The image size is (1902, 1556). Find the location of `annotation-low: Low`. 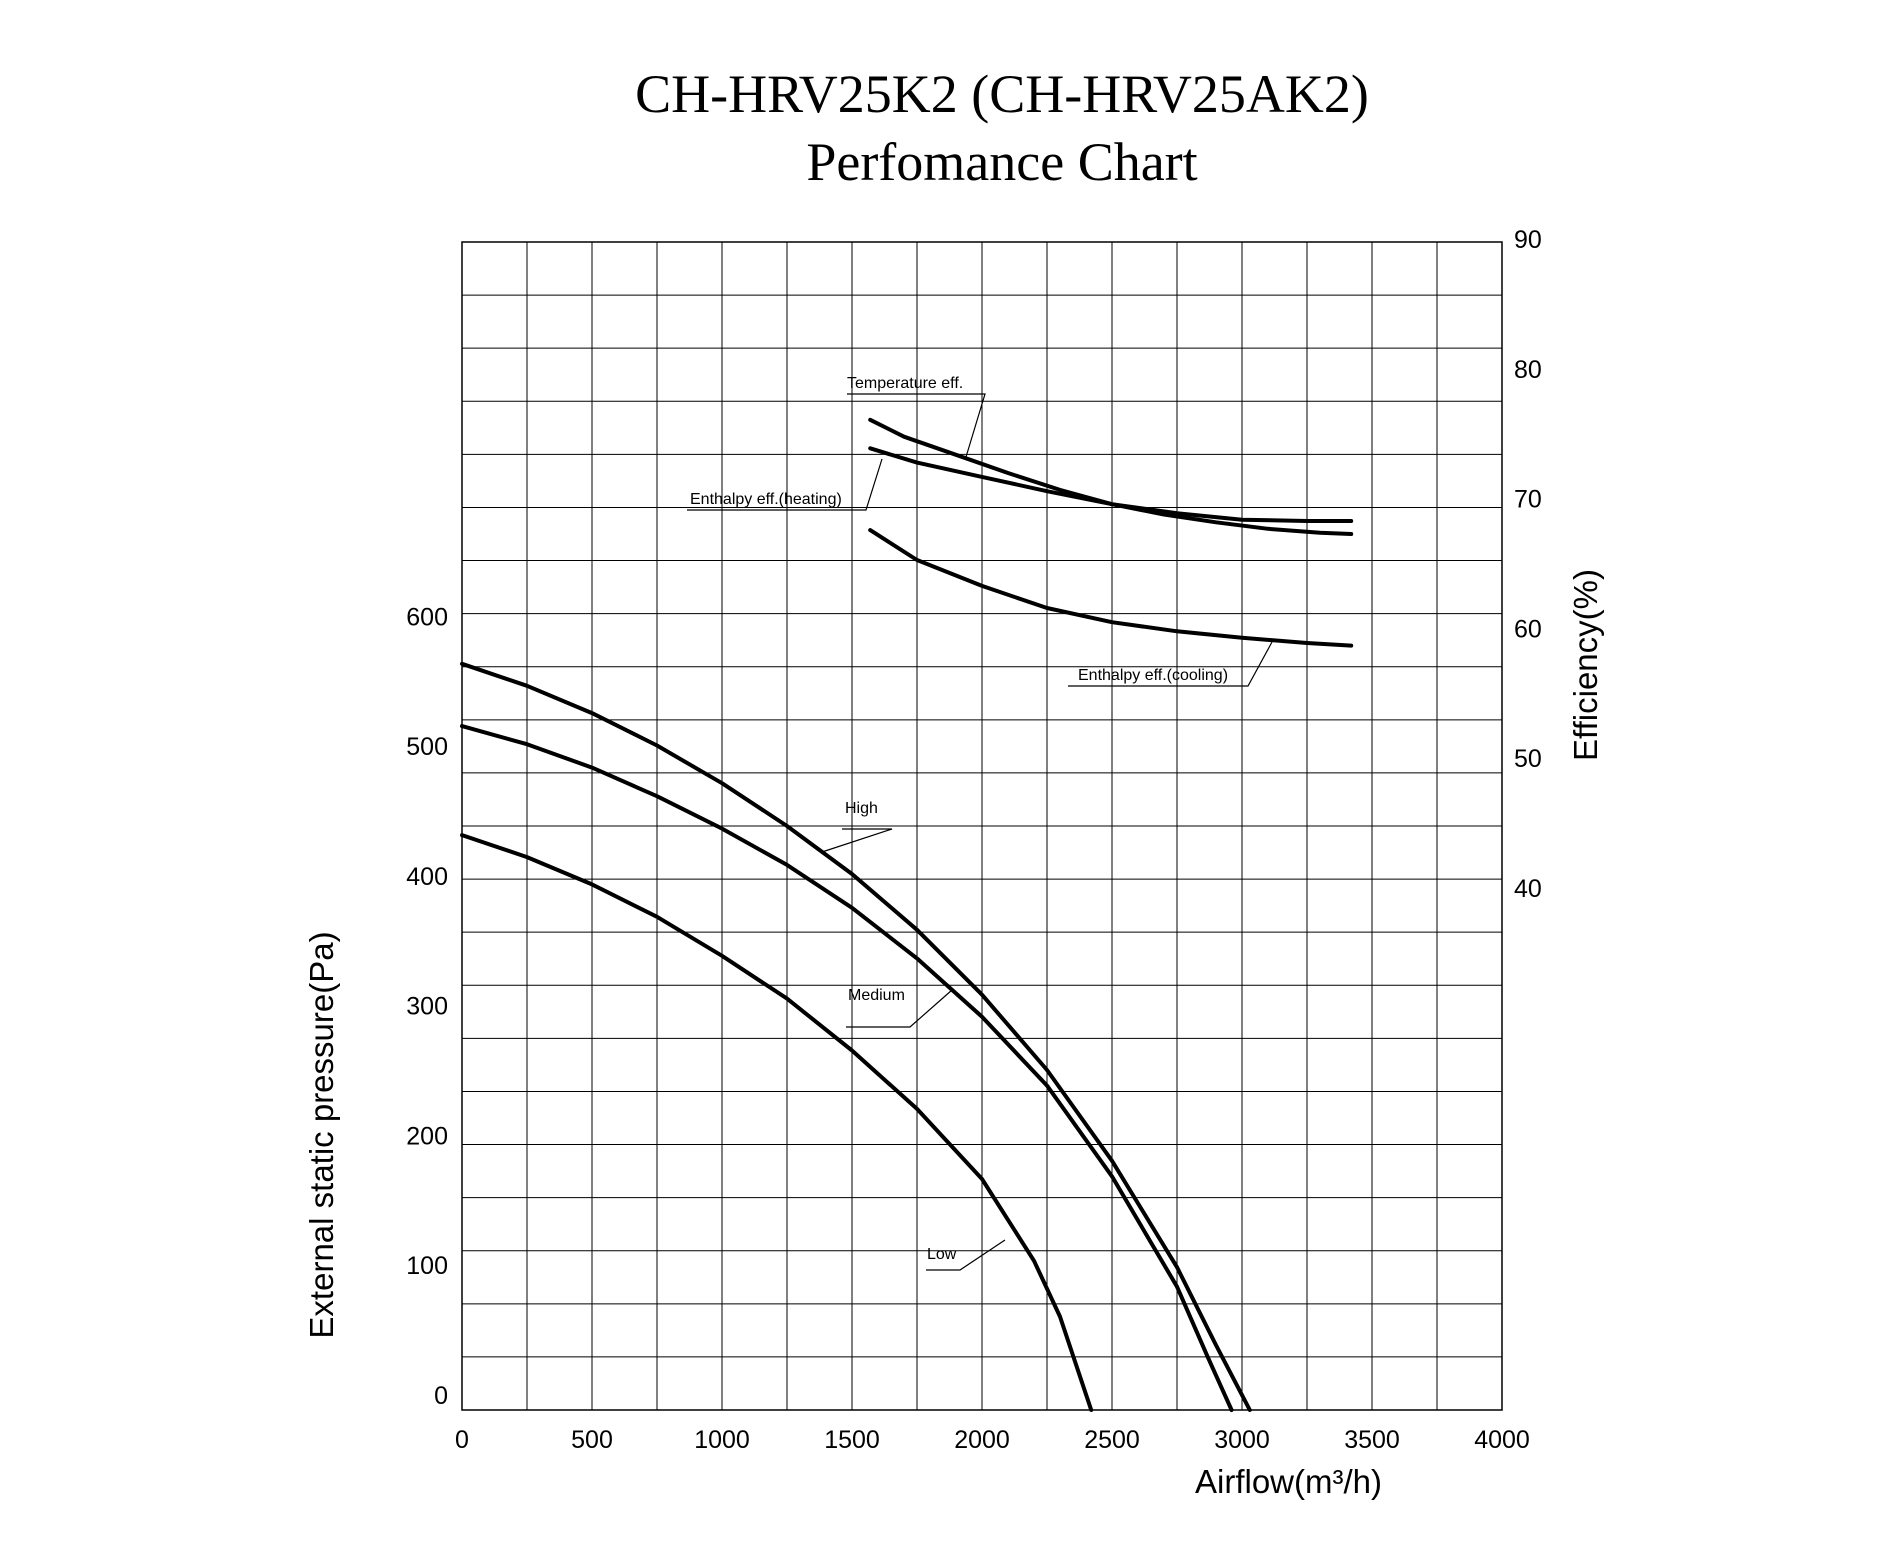

annotation-low: Low is located at coordinates (942, 1254).